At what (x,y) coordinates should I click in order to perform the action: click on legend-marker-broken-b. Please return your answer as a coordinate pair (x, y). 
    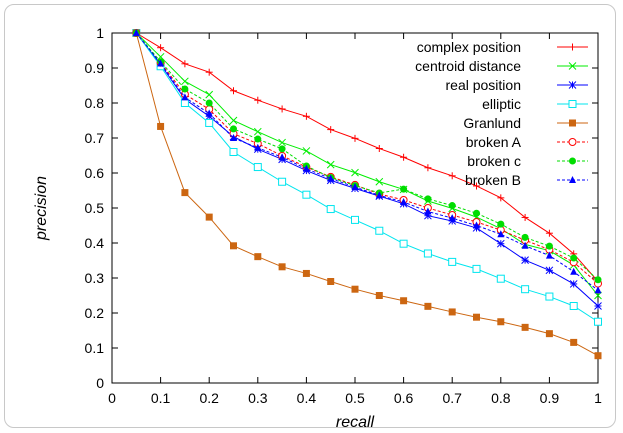
    Looking at the image, I should click on (572, 179).